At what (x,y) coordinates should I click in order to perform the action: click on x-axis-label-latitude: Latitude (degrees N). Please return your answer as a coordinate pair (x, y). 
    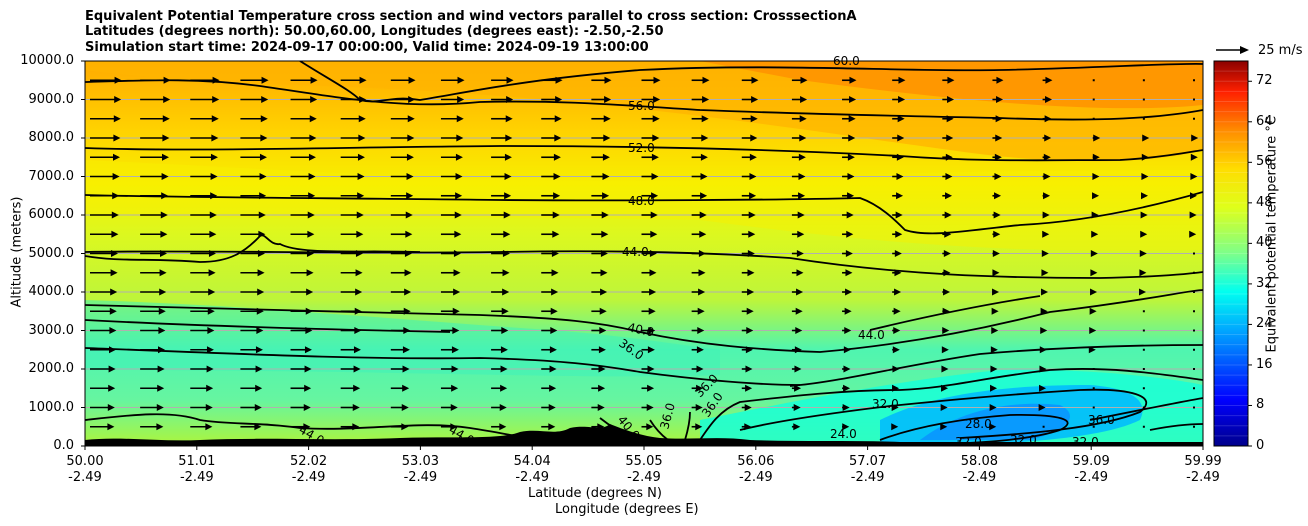
    Looking at the image, I should click on (595, 493).